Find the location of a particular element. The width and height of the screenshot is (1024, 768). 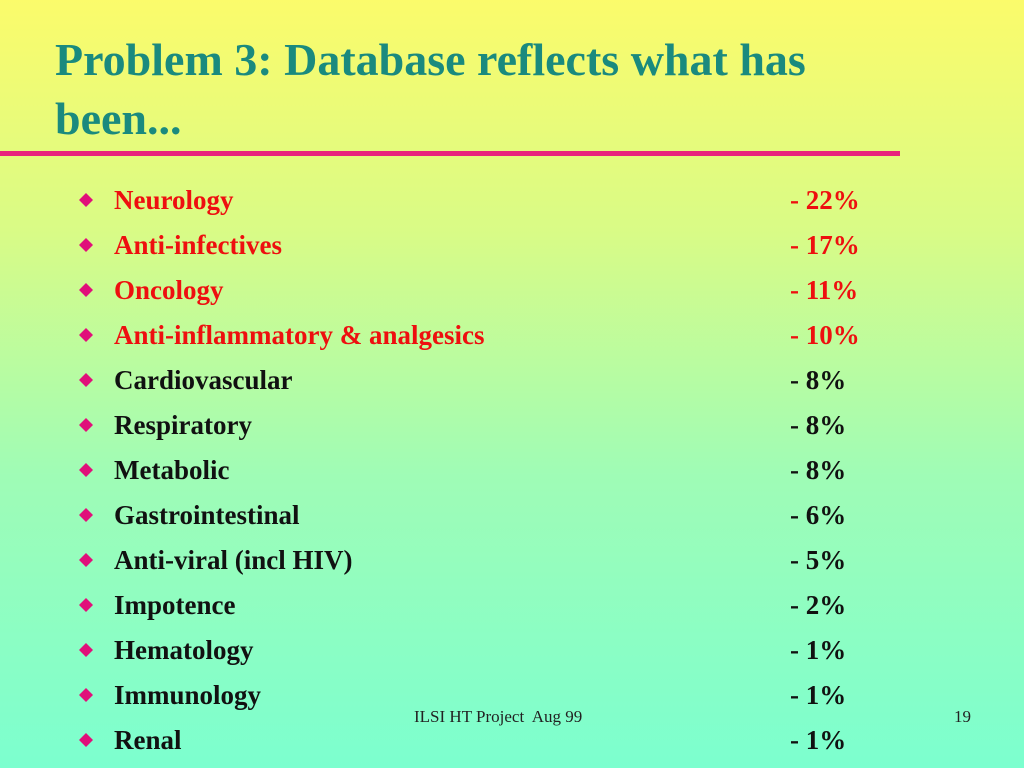

list-item: Hematology - 1% is located at coordinates (480, 650).